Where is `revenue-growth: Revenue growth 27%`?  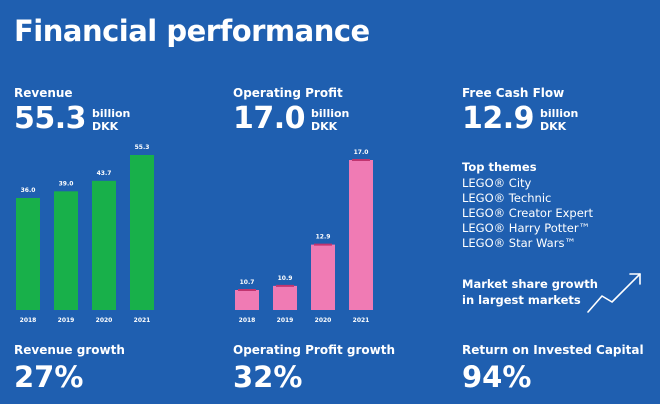 revenue-growth: Revenue growth 27% is located at coordinates (69, 368).